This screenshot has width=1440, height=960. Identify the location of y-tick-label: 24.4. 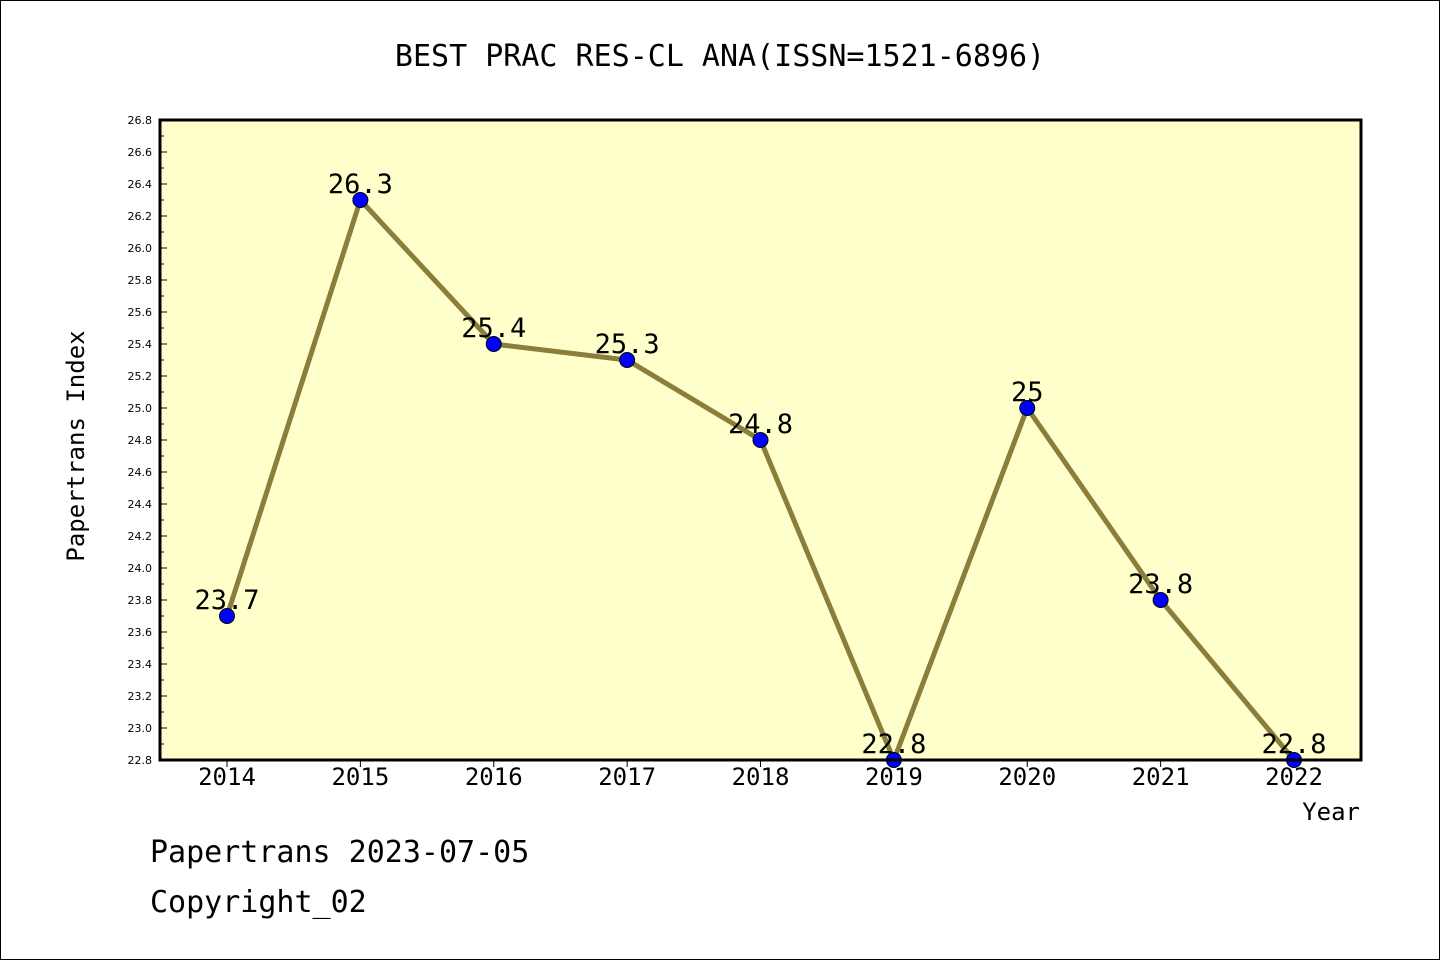
(140, 504).